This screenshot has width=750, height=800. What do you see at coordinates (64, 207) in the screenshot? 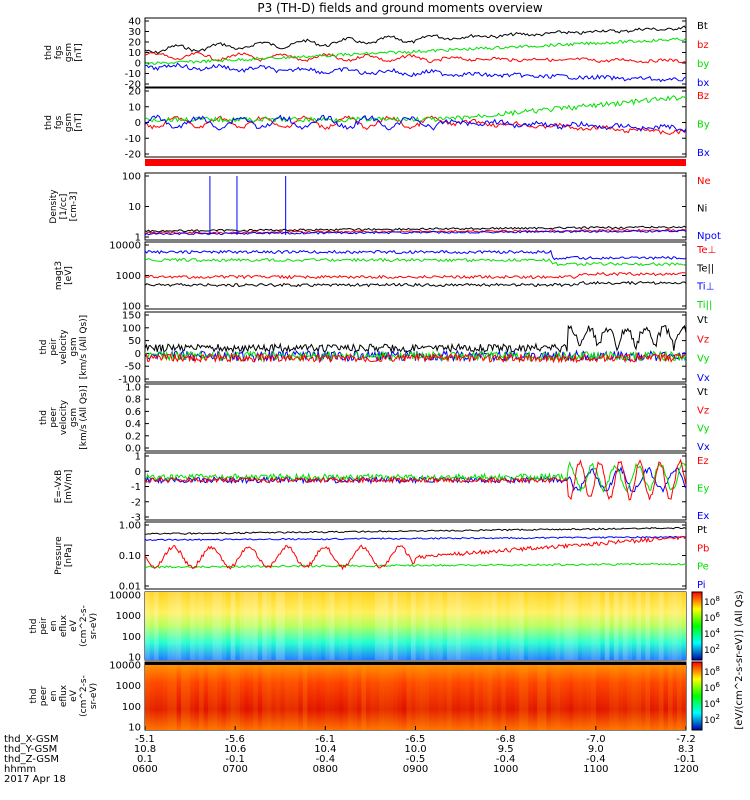
I see `y-axis-label-line: [1/cc]` at bounding box center [64, 207].